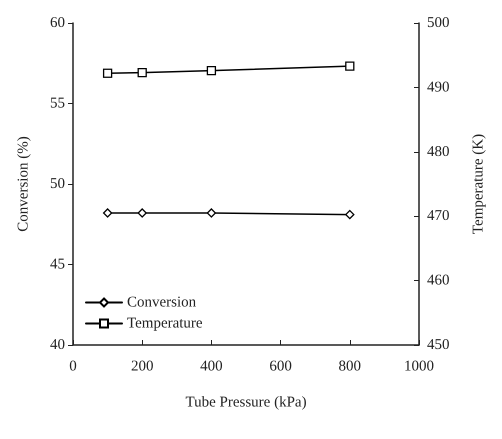 This screenshot has width=502, height=439. What do you see at coordinates (73, 366) in the screenshot?
I see `x-tick-label: 0` at bounding box center [73, 366].